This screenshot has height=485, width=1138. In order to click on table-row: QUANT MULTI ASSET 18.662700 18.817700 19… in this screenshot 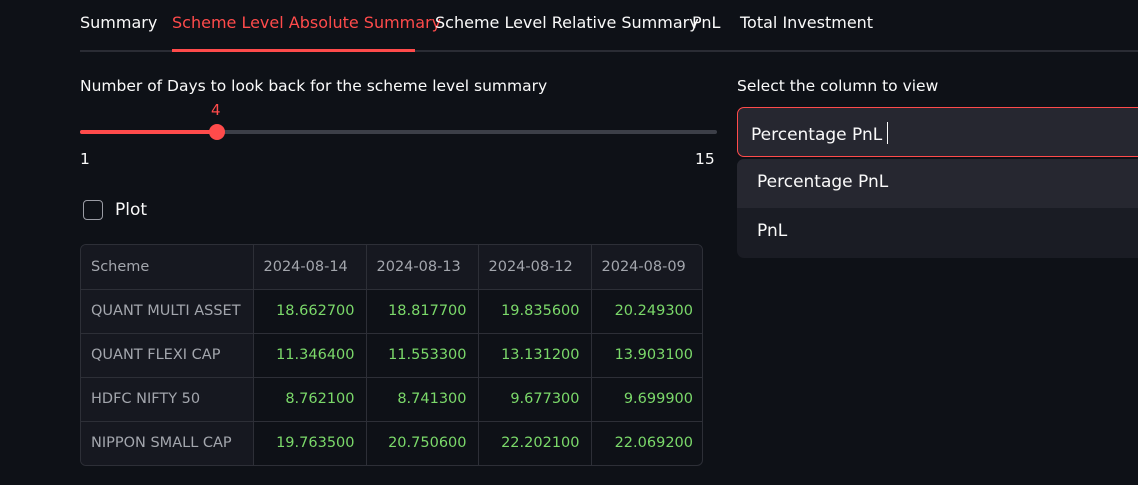, I will do `click(391, 311)`.